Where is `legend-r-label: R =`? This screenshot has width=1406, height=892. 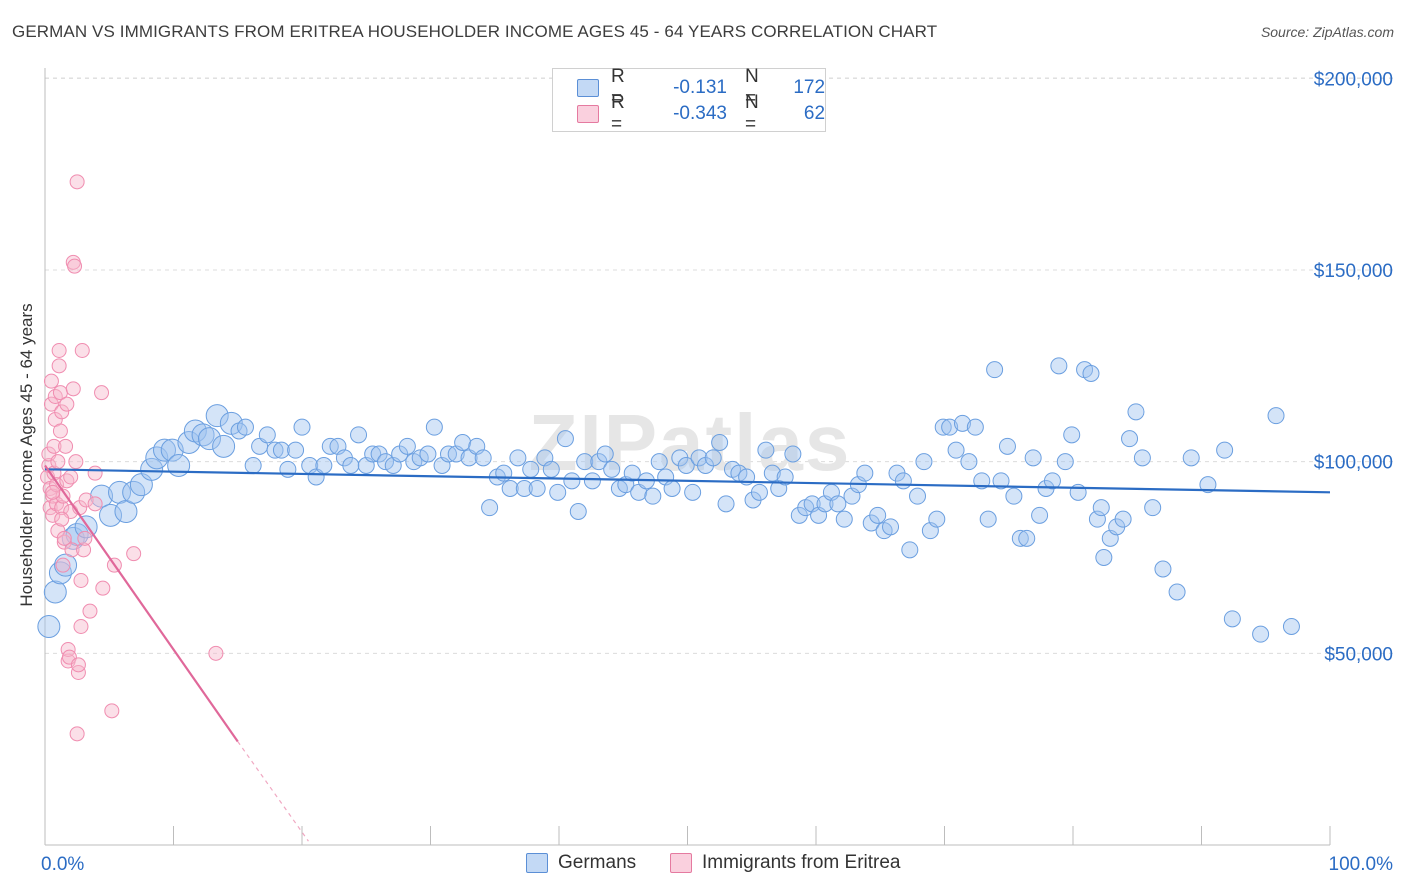 legend-r-label: R = is located at coordinates (617, 87).